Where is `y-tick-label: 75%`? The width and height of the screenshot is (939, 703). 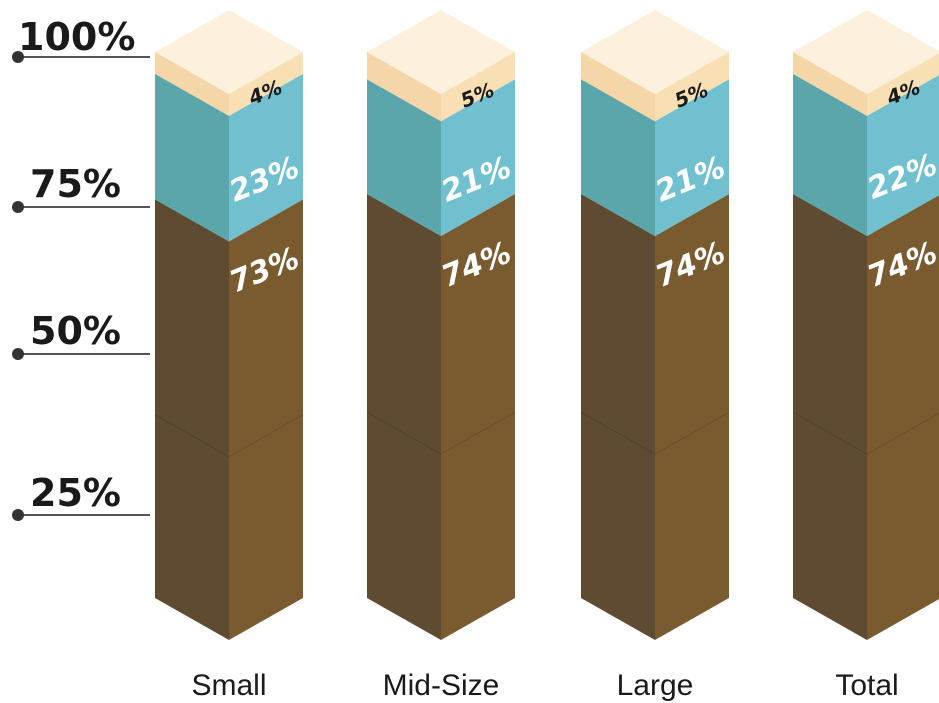 y-tick-label: 75% is located at coordinates (75, 184).